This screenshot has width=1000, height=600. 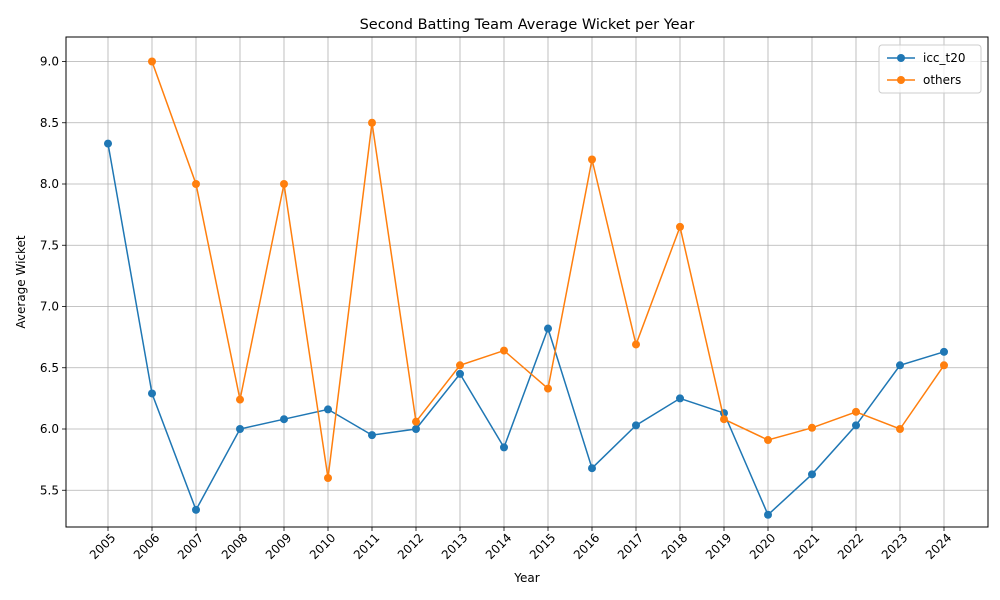 I want to click on y-tick-label: 8.5, so click(x=49, y=123).